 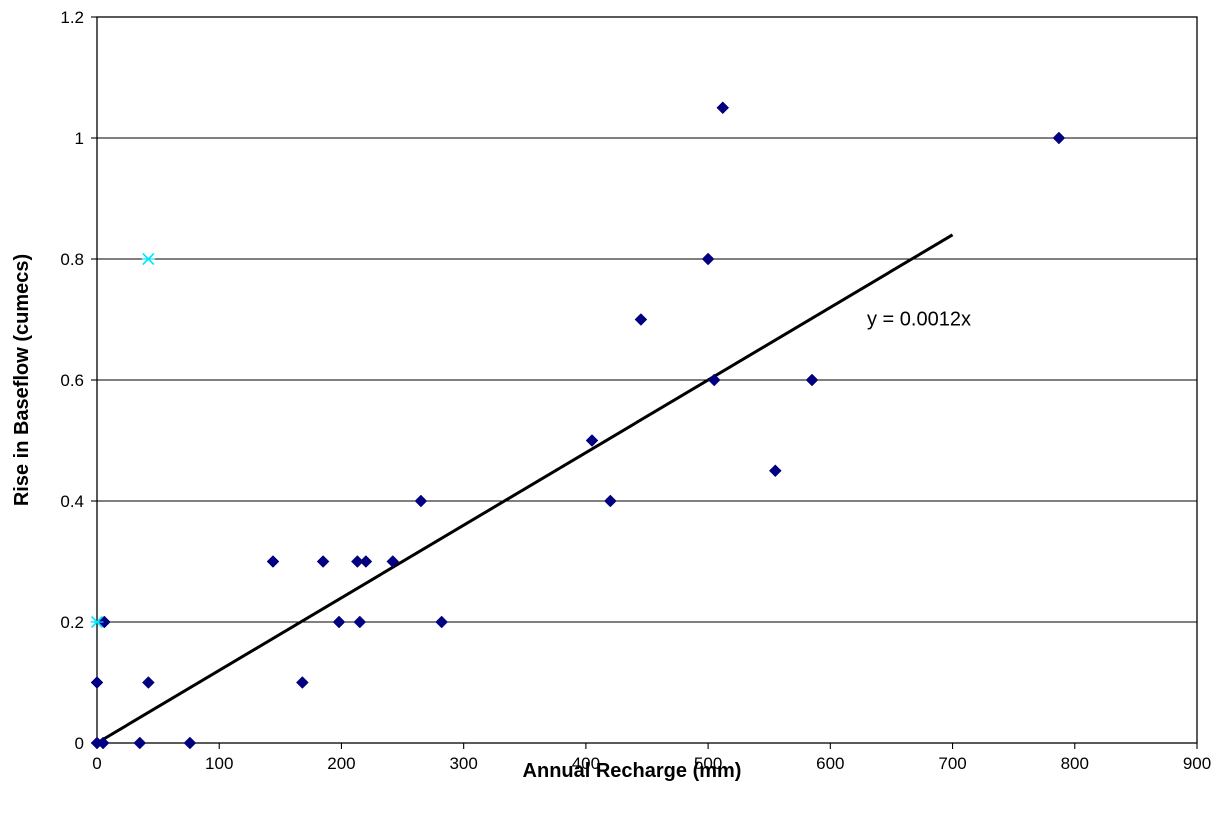 What do you see at coordinates (1075, 763) in the screenshot?
I see `x-tick-label: 800` at bounding box center [1075, 763].